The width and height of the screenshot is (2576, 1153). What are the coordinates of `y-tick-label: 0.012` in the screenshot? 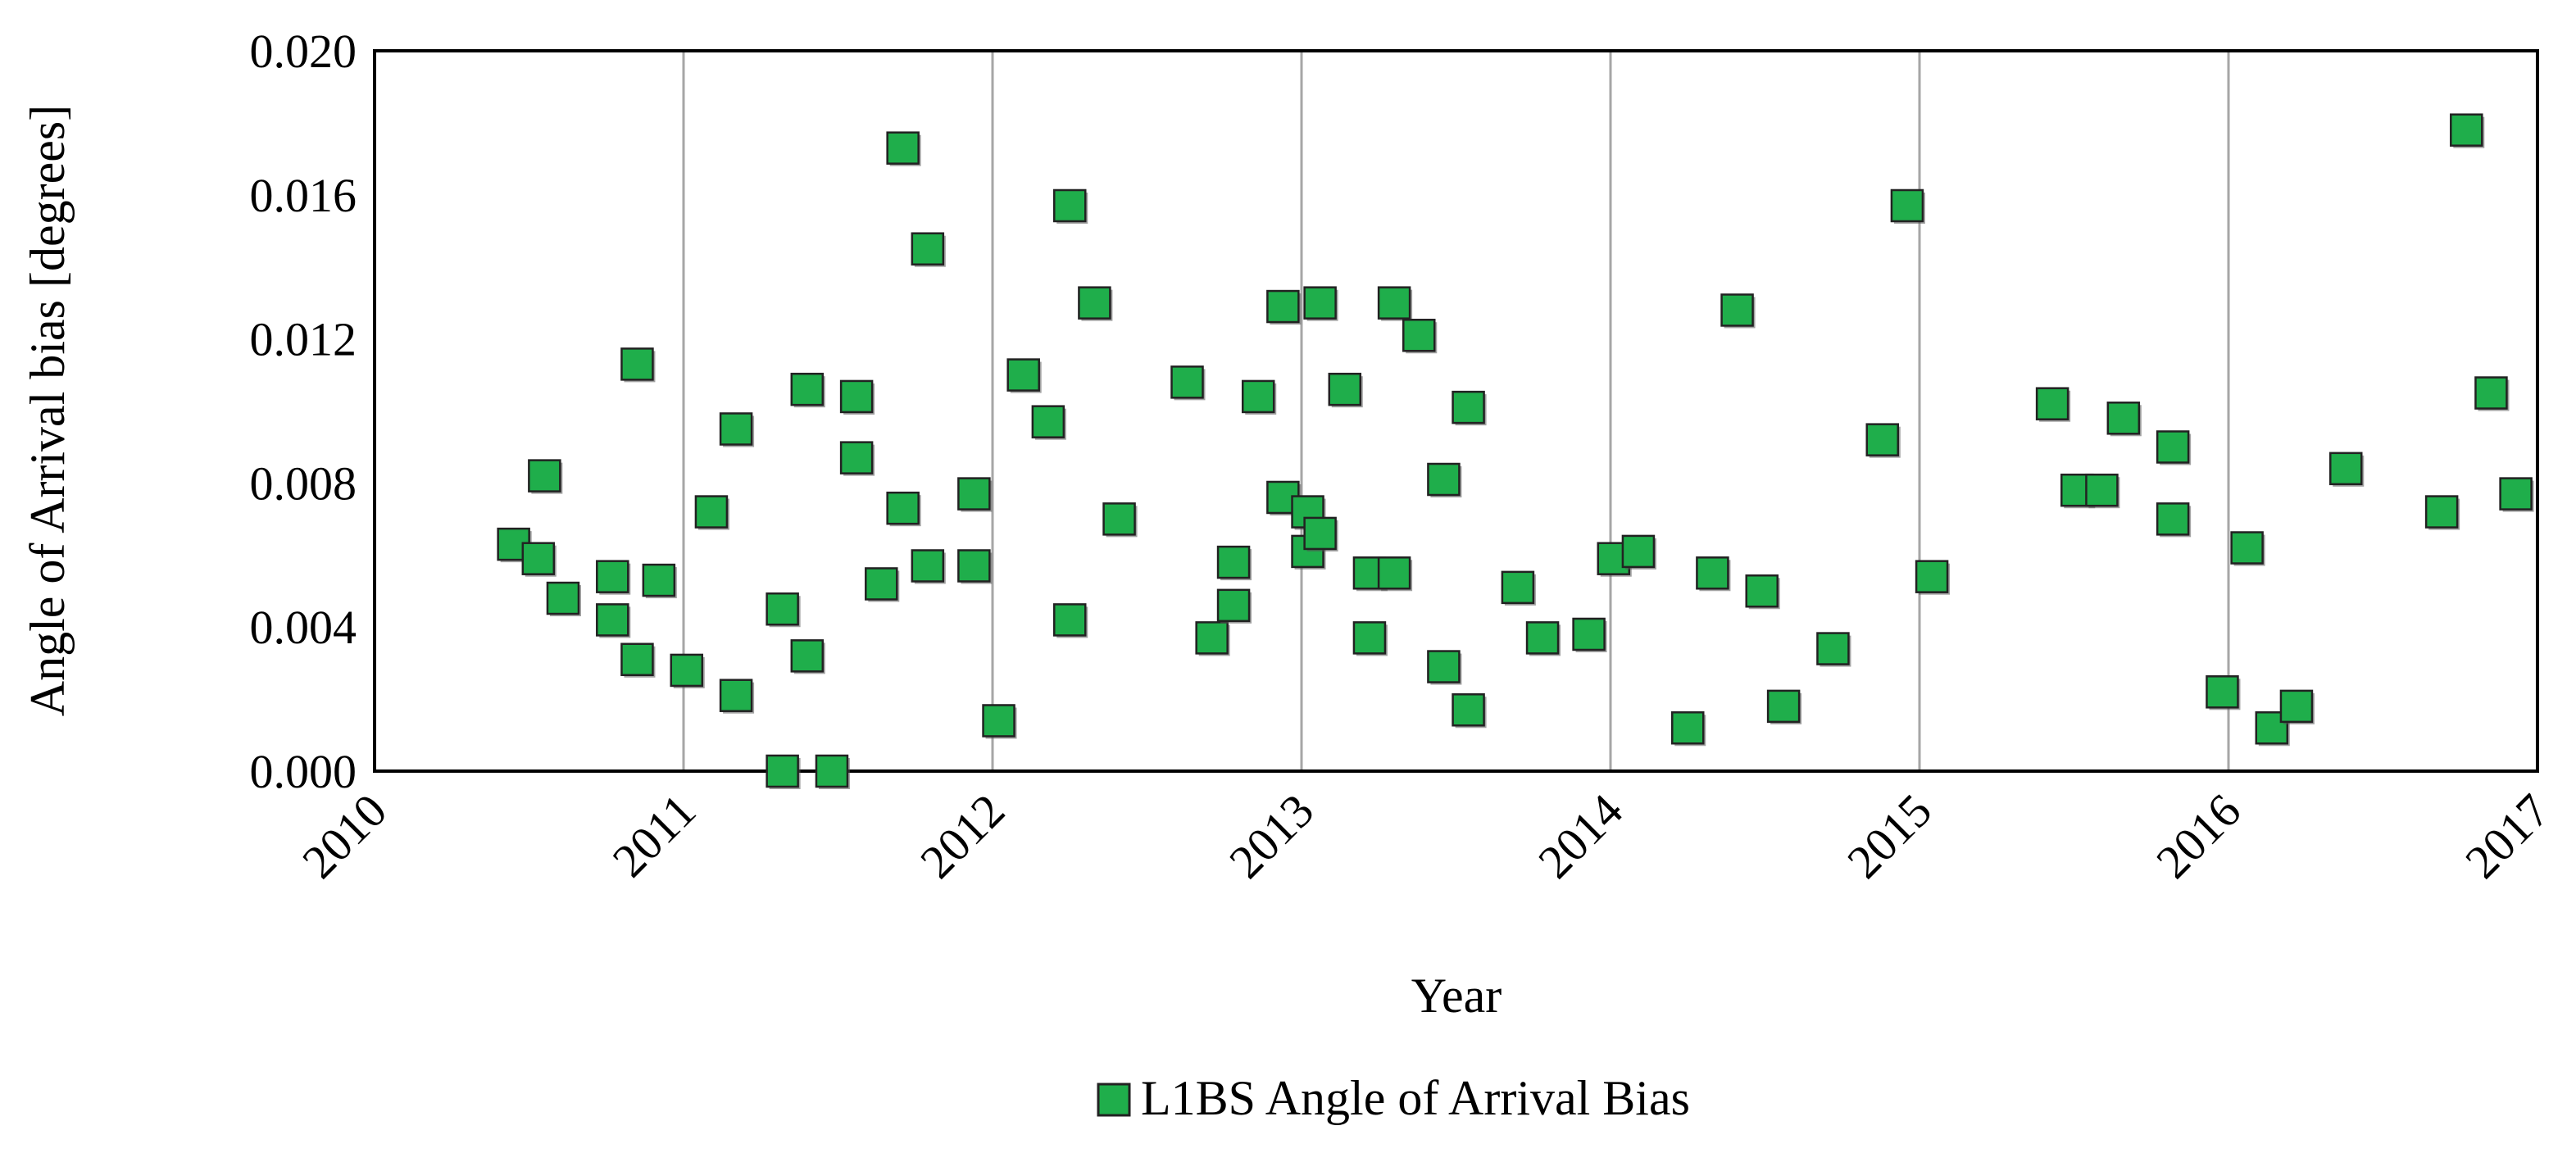 It's located at (303, 339).